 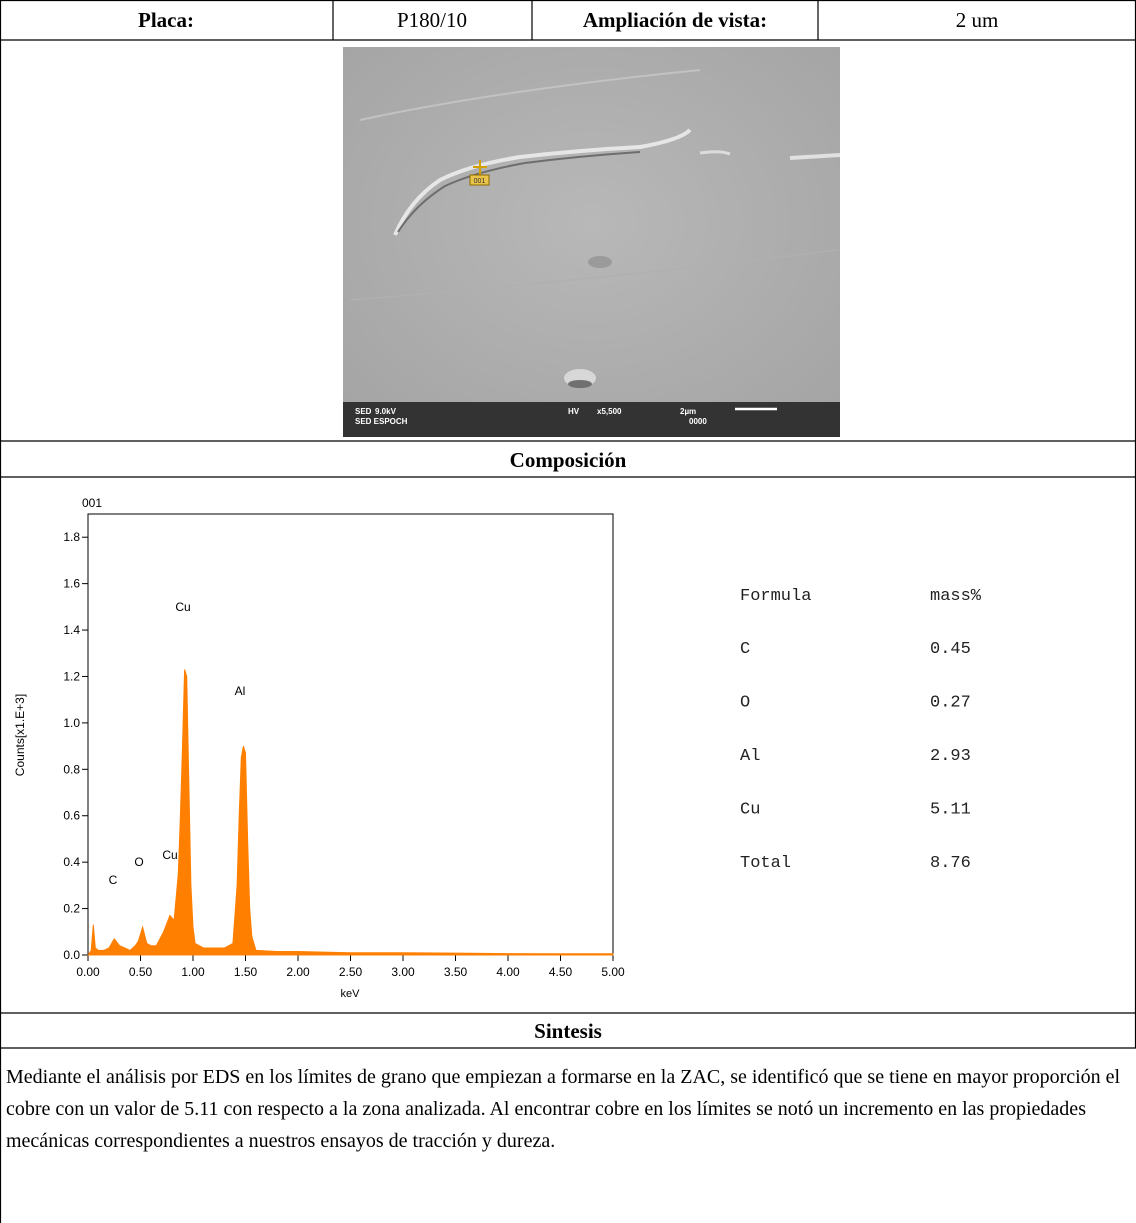 I want to click on caption: 0000, so click(x=698, y=421).